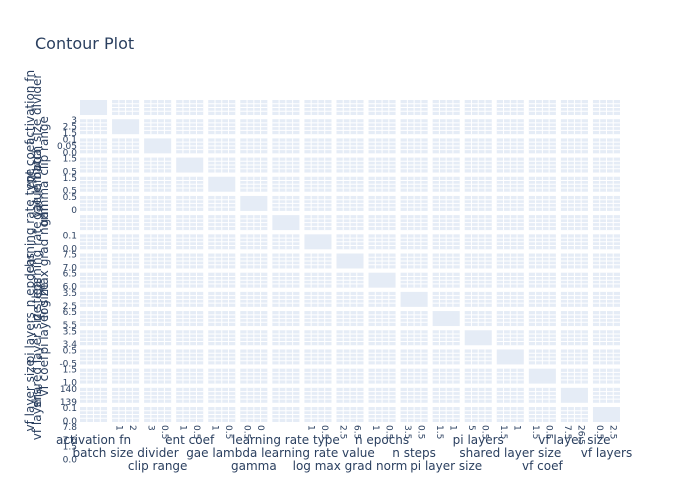  Describe the element at coordinates (30, 337) in the screenshot. I see `y-axis-title: pi layers` at that location.